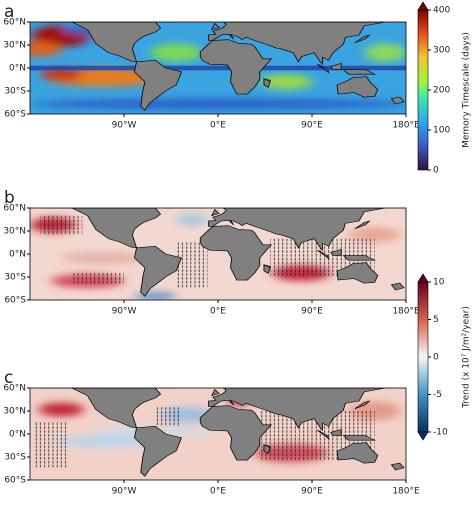  Describe the element at coordinates (441, 131) in the screenshot. I see `colorbar-tick-label: 100` at that location.